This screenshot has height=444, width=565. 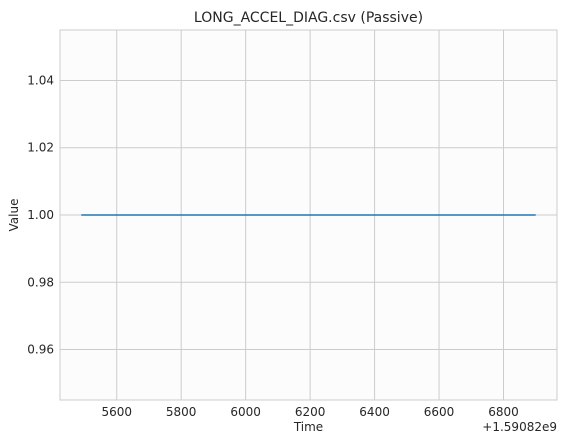 What do you see at coordinates (374, 412) in the screenshot?
I see `x-tick-label: 6400` at bounding box center [374, 412].